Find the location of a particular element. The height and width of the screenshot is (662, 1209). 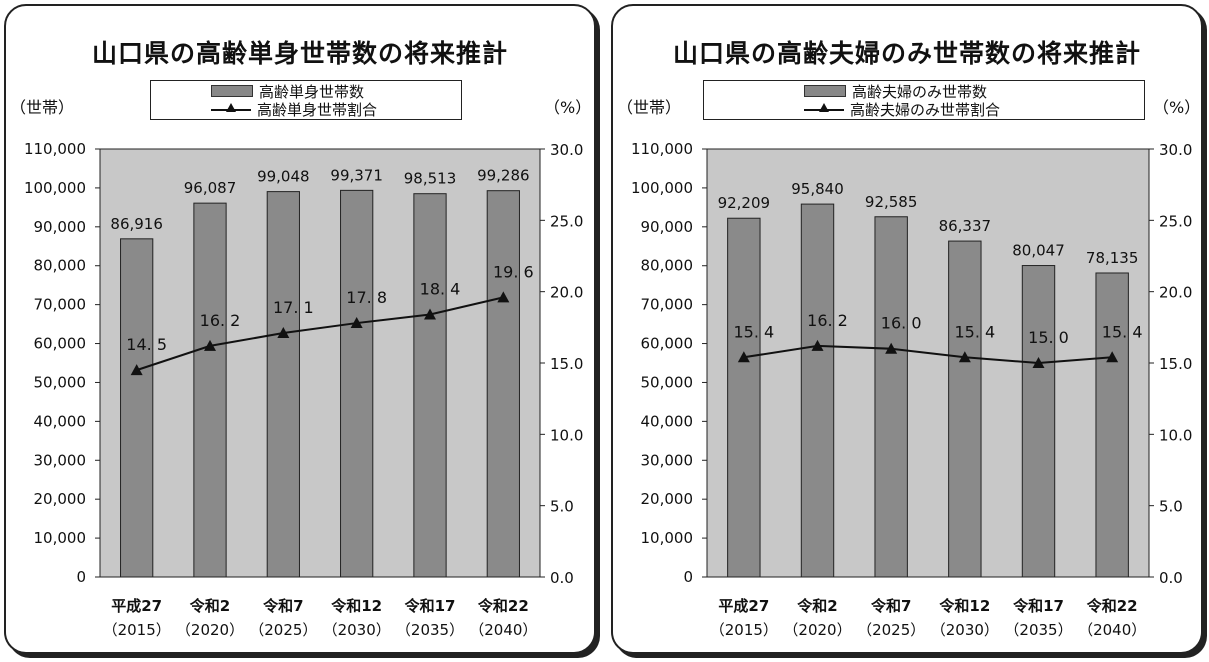

bar-swatch-icon is located at coordinates (825, 91).